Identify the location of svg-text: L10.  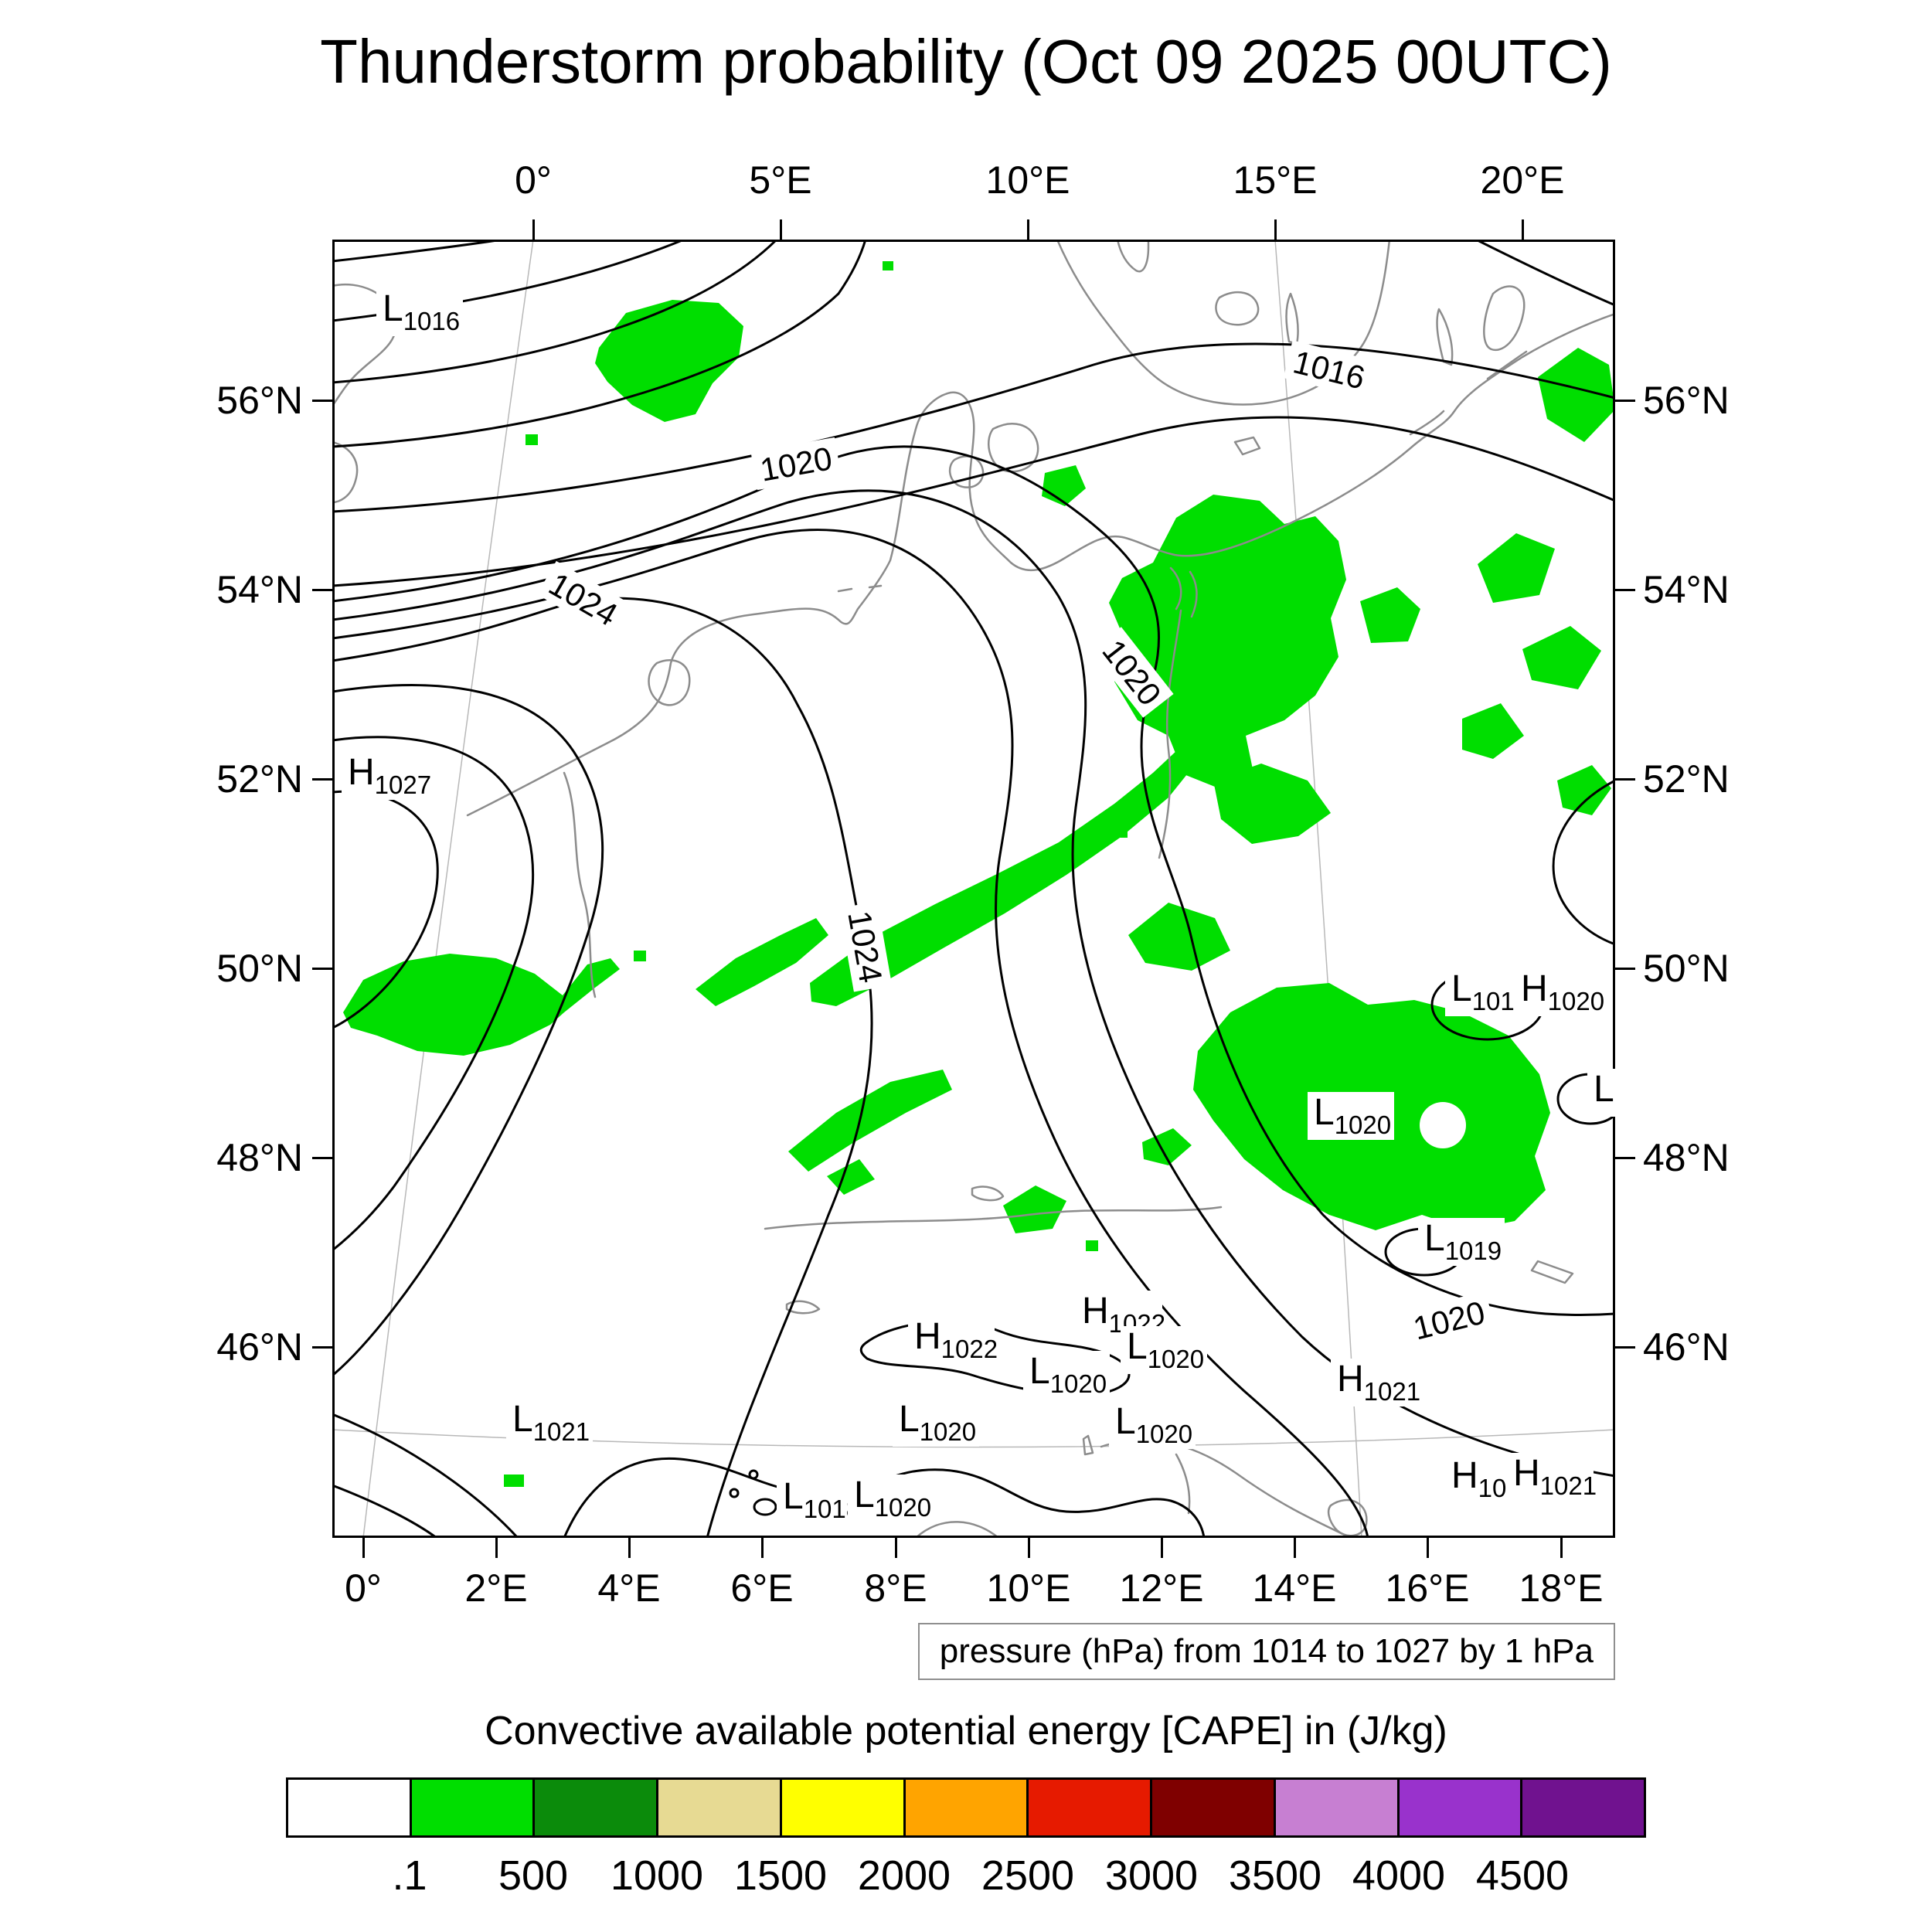
(1604, 1092).